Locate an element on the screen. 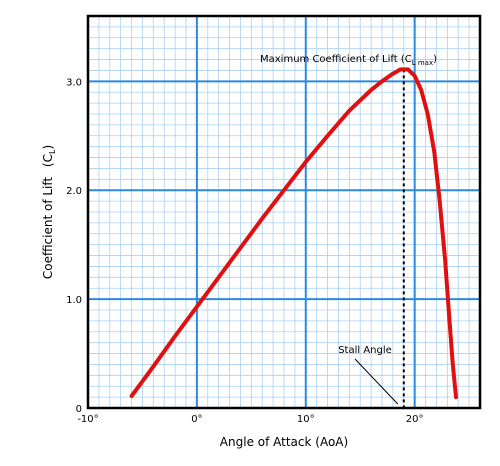  y-axis-label: Coefficient of Lift (CL) is located at coordinates (49, 212).